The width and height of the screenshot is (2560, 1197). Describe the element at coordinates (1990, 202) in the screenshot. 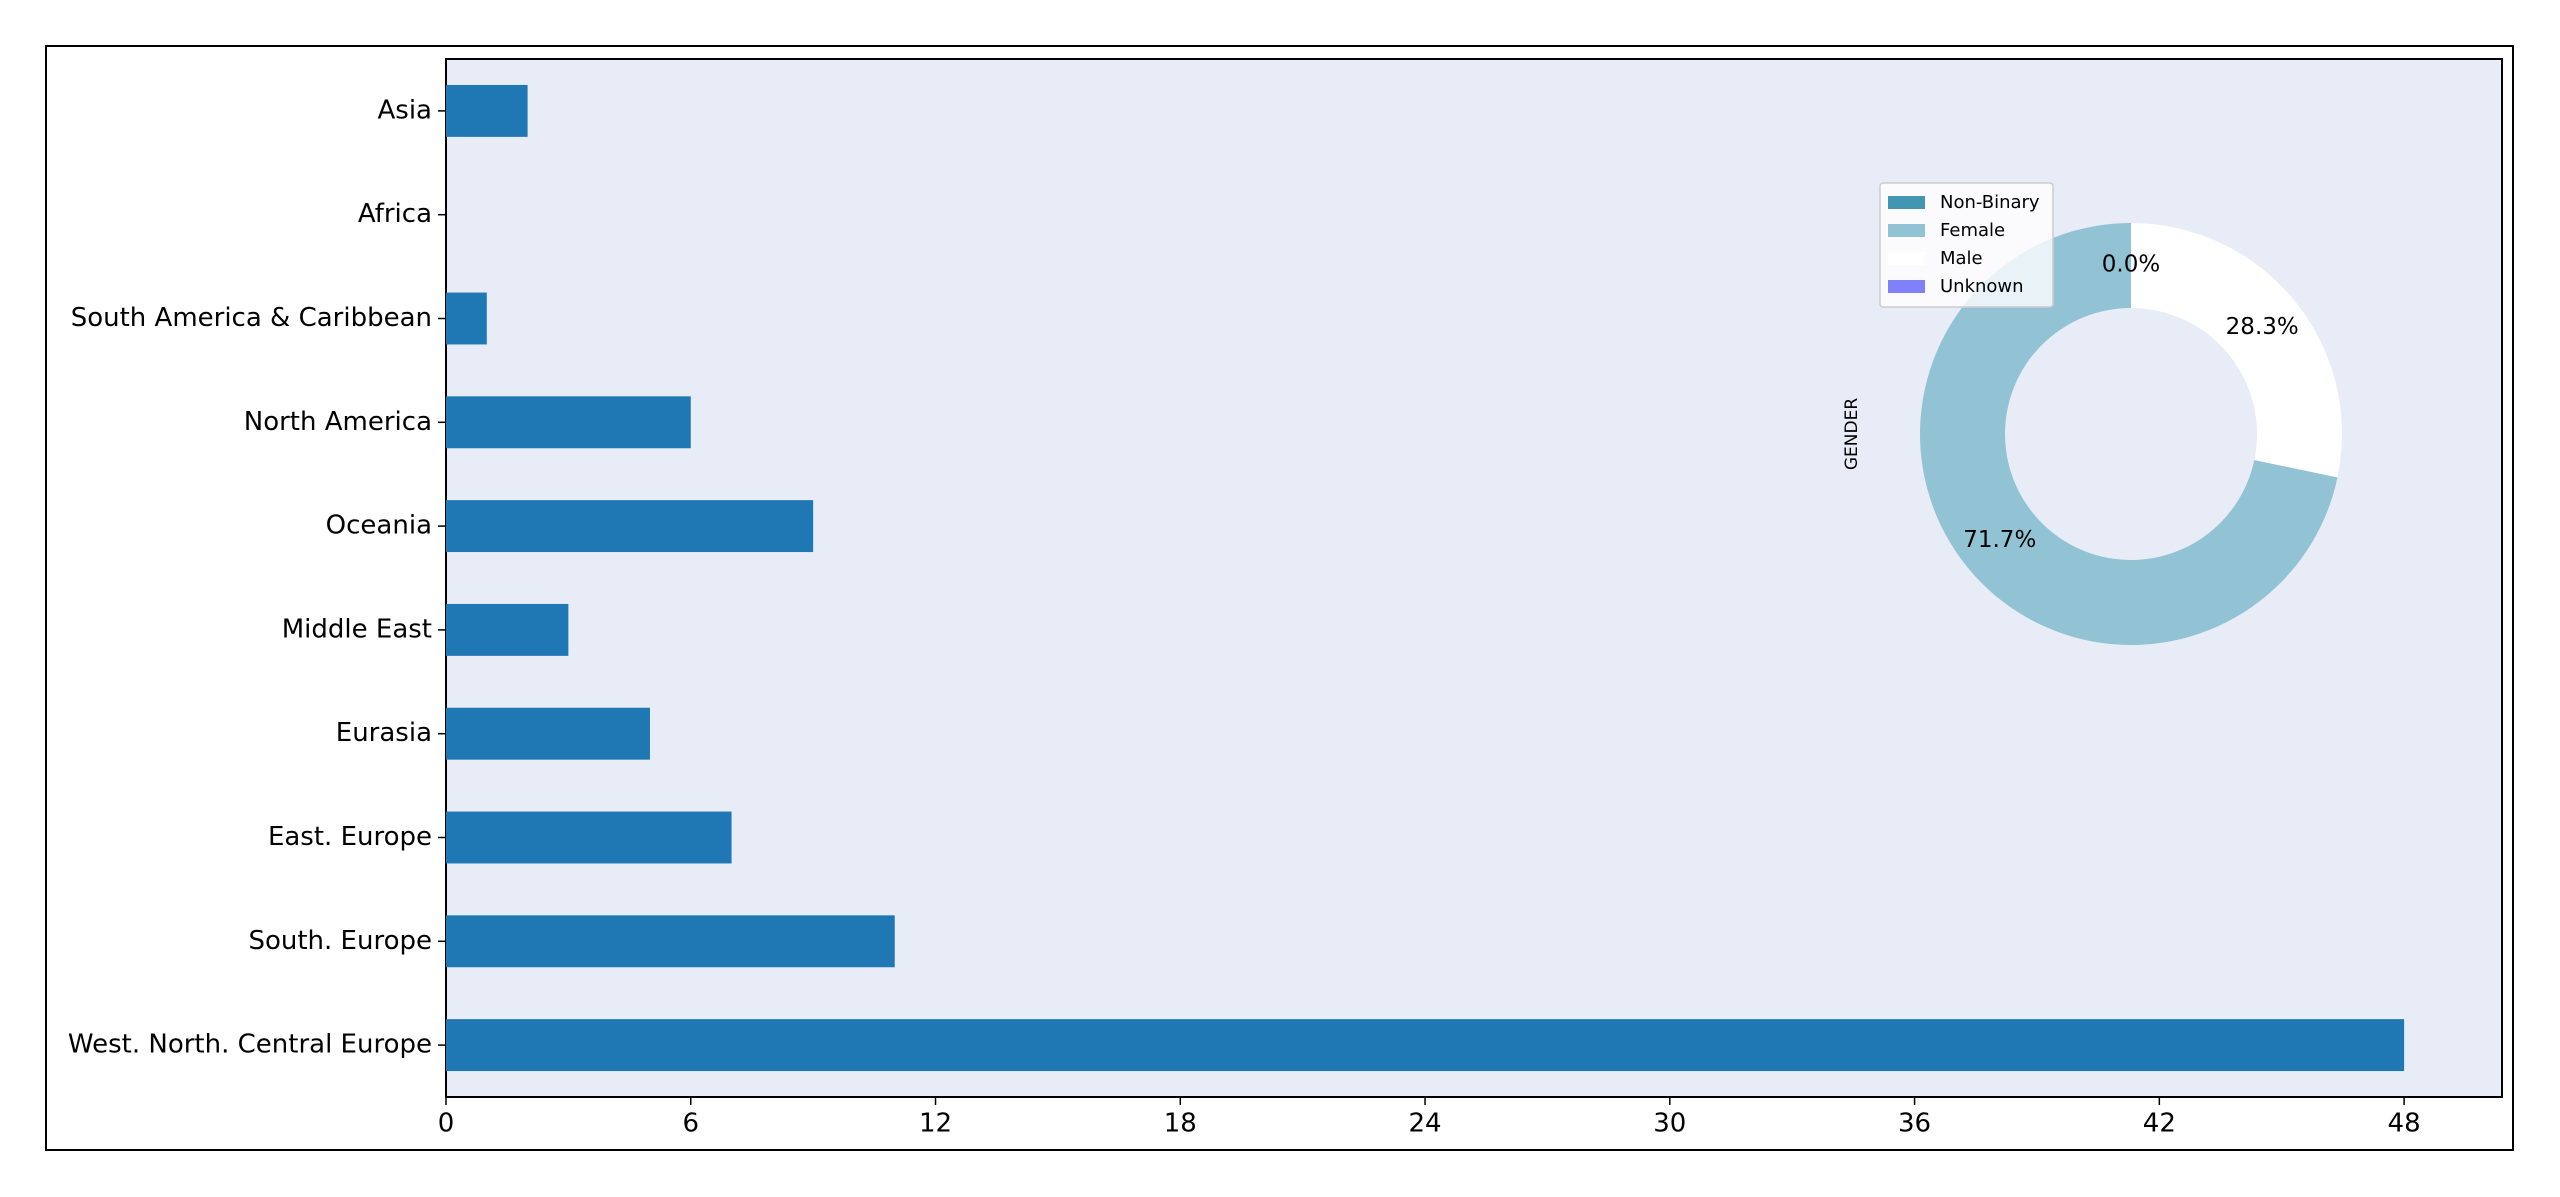

I see `legend-label: Non-Binary` at that location.